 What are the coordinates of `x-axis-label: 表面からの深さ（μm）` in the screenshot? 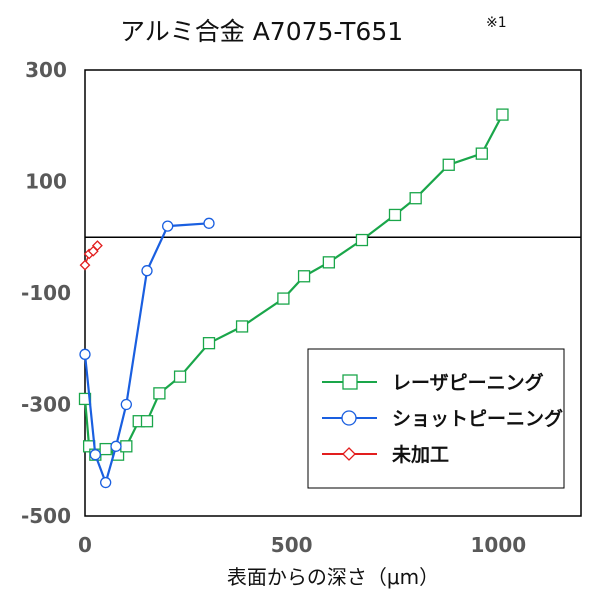 It's located at (333, 577).